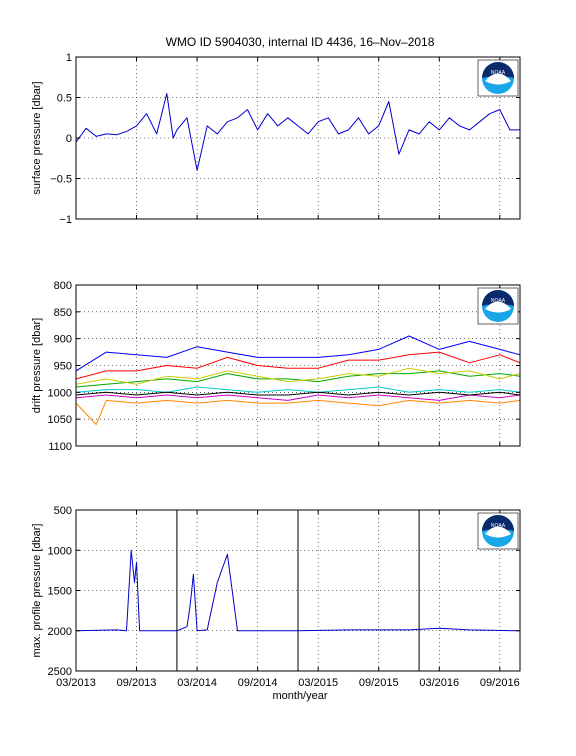 Image resolution: width=576 pixels, height=756 pixels. Describe the element at coordinates (69, 58) in the screenshot. I see `y-tick-label: 1` at that location.